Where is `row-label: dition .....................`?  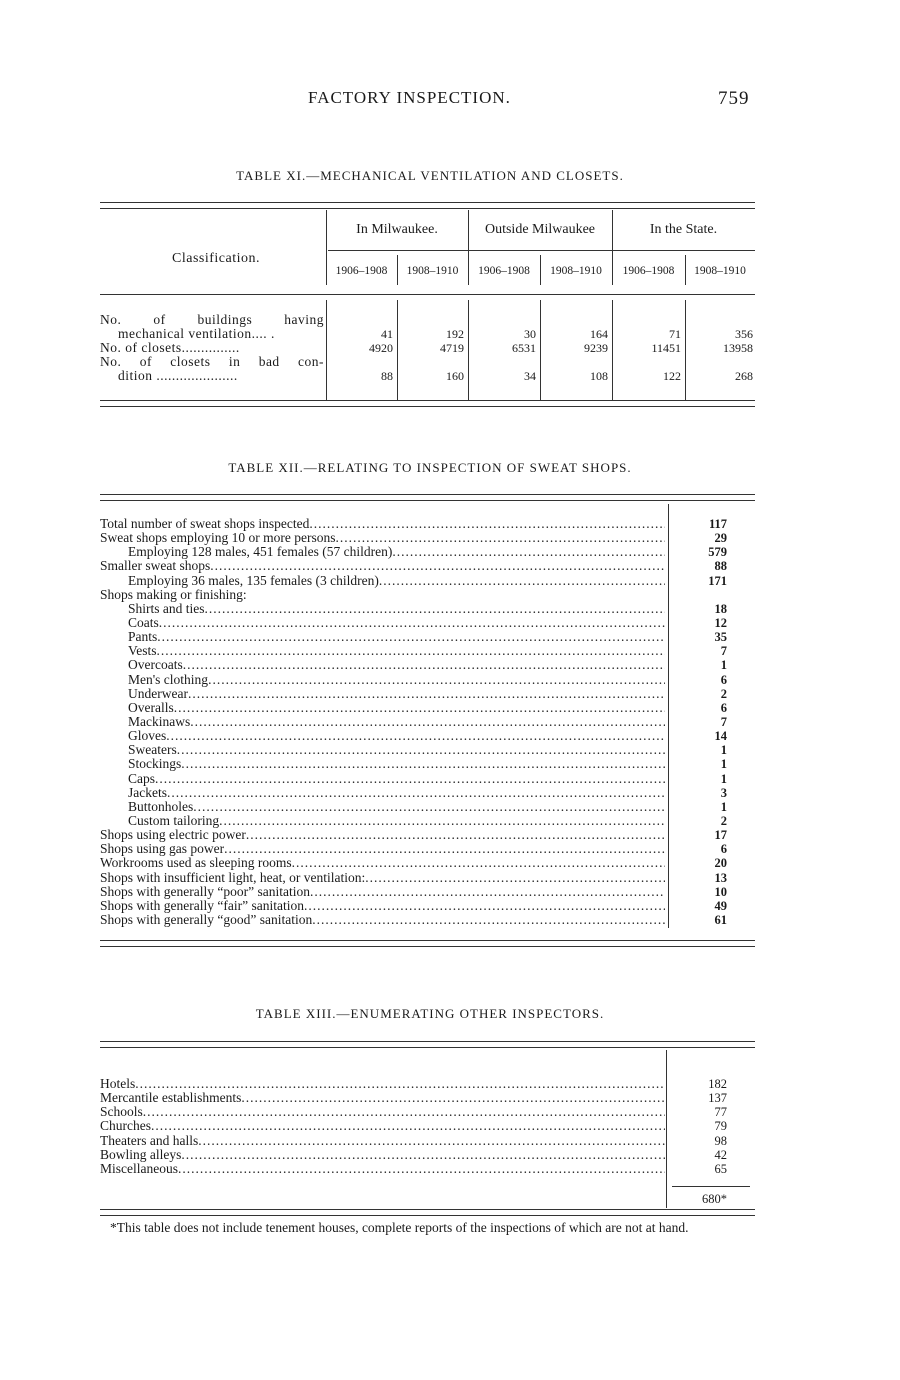 row-label: dition ..................... is located at coordinates (178, 375).